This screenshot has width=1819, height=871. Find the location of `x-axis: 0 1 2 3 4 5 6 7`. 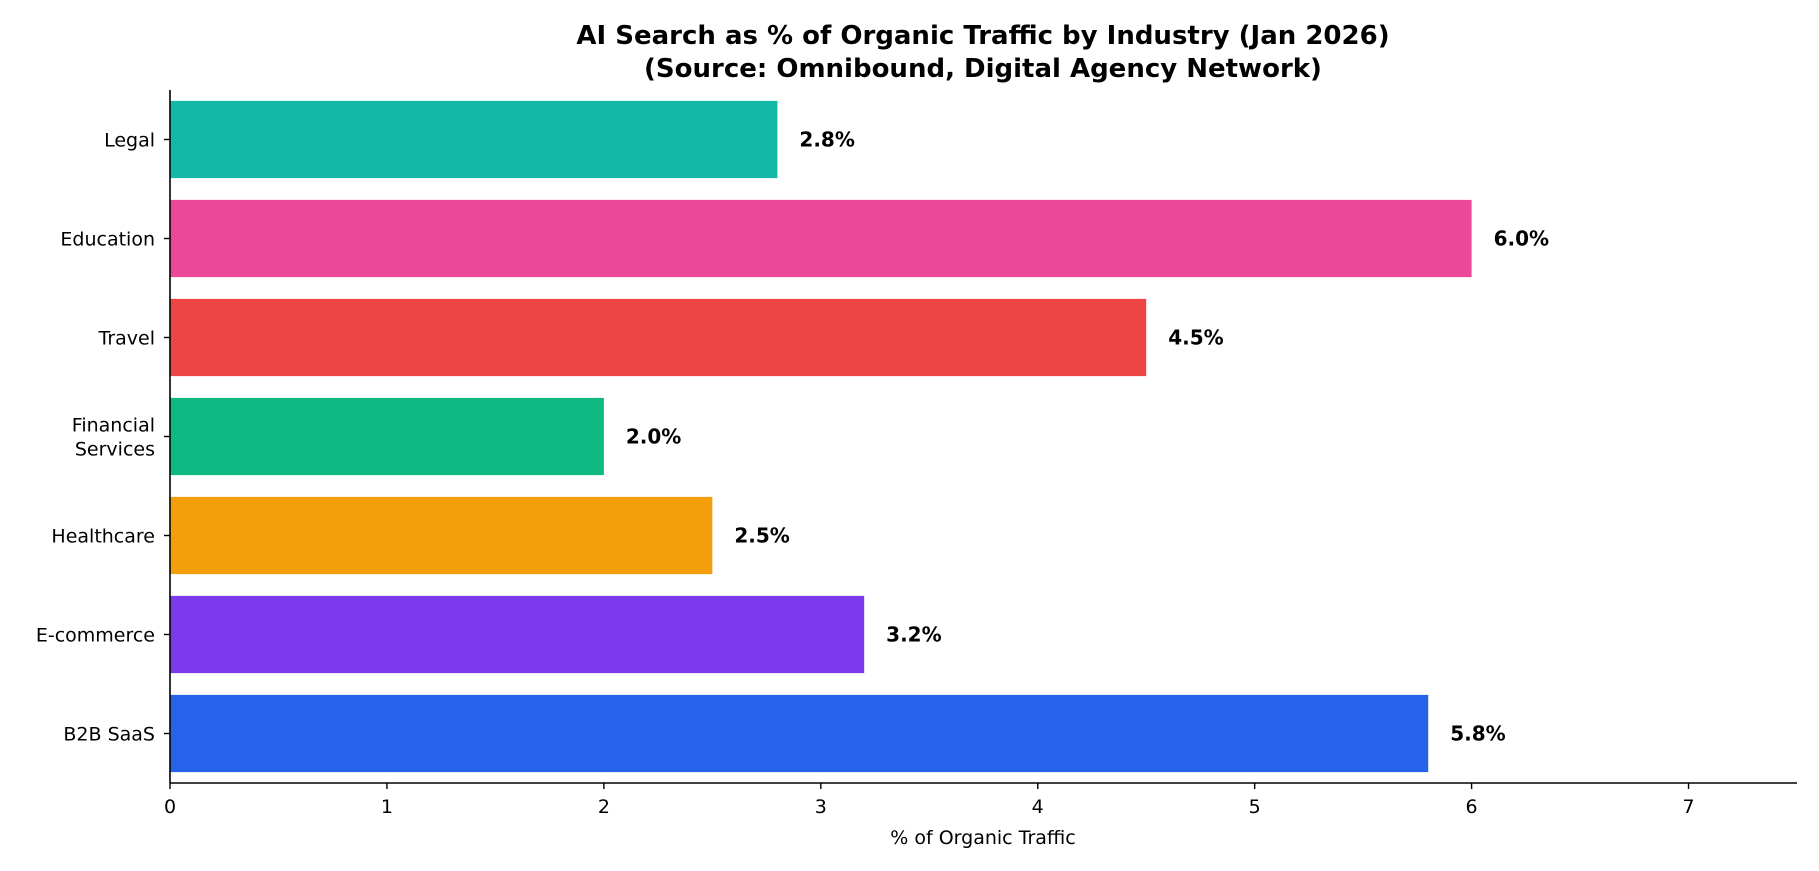

x-axis: 0 1 2 3 4 5 6 7 is located at coordinates (980, 800).